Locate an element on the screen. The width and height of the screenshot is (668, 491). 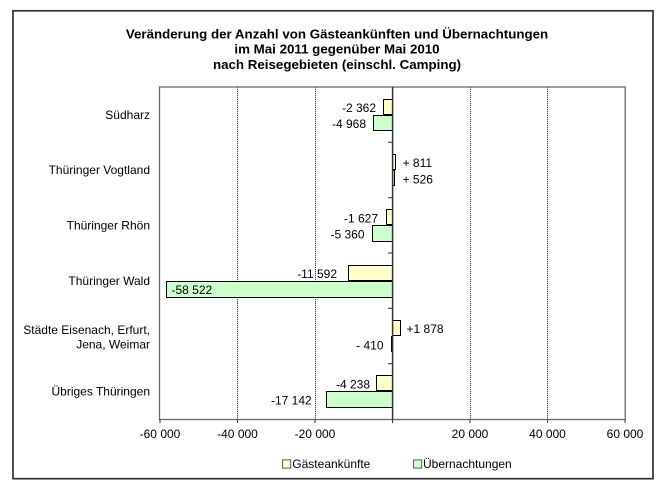
svg-text: 40 000 is located at coordinates (547, 434).